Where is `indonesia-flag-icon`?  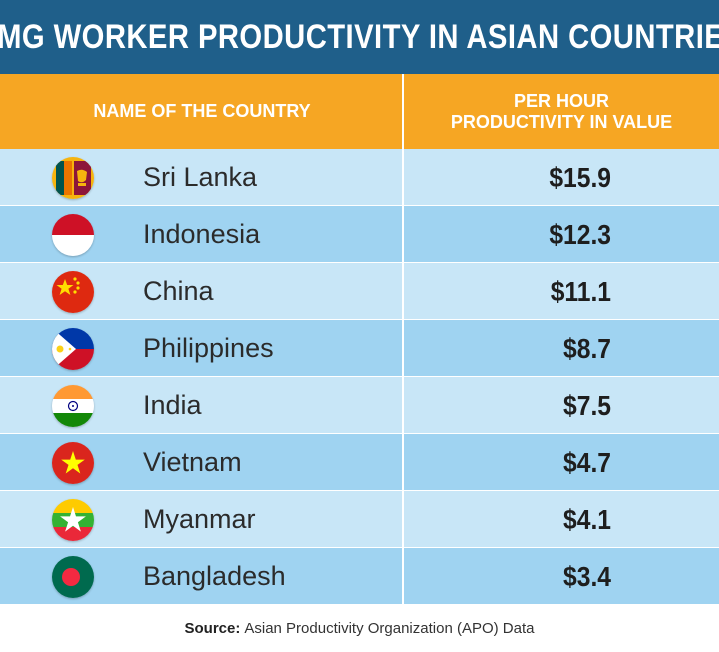
indonesia-flag-icon is located at coordinates (73, 235).